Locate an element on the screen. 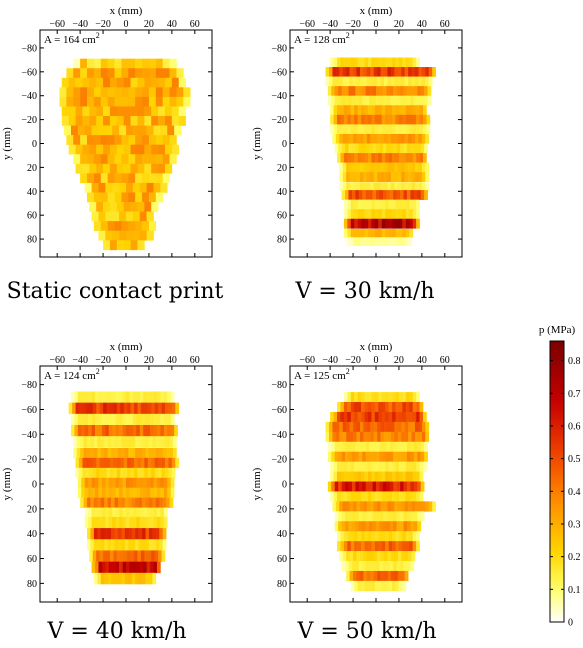 Image resolution: width=583 pixels, height=648 pixels. y-tick-label: 80 is located at coordinates (282, 584).